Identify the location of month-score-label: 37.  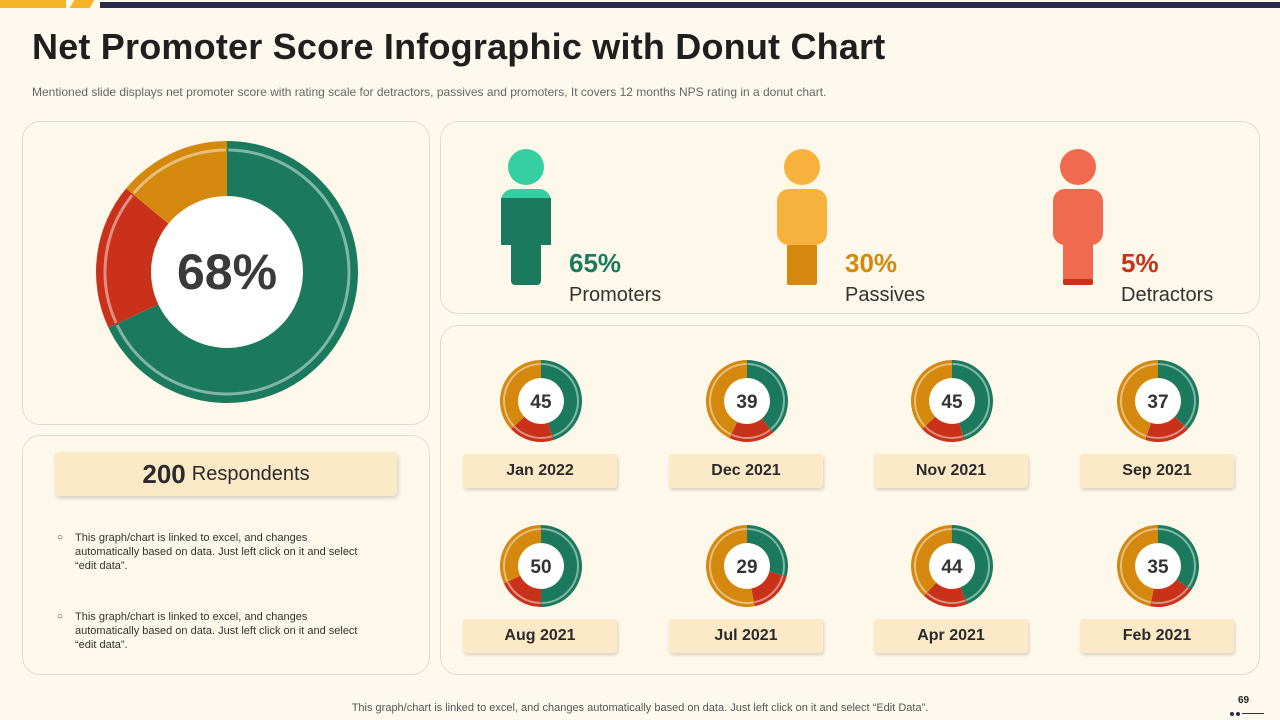
(1157, 402).